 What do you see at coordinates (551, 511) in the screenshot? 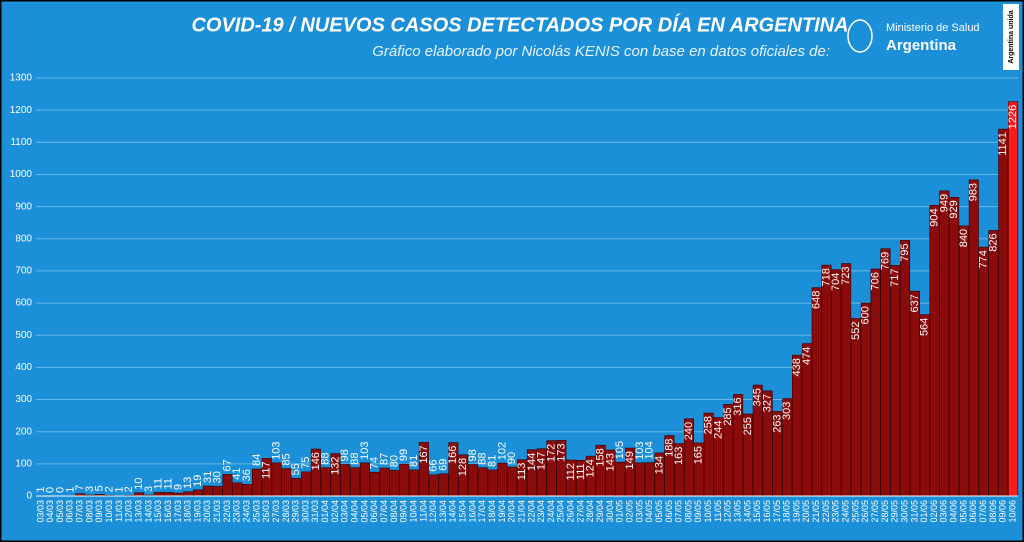
I see `x-tick-label: 24/04` at bounding box center [551, 511].